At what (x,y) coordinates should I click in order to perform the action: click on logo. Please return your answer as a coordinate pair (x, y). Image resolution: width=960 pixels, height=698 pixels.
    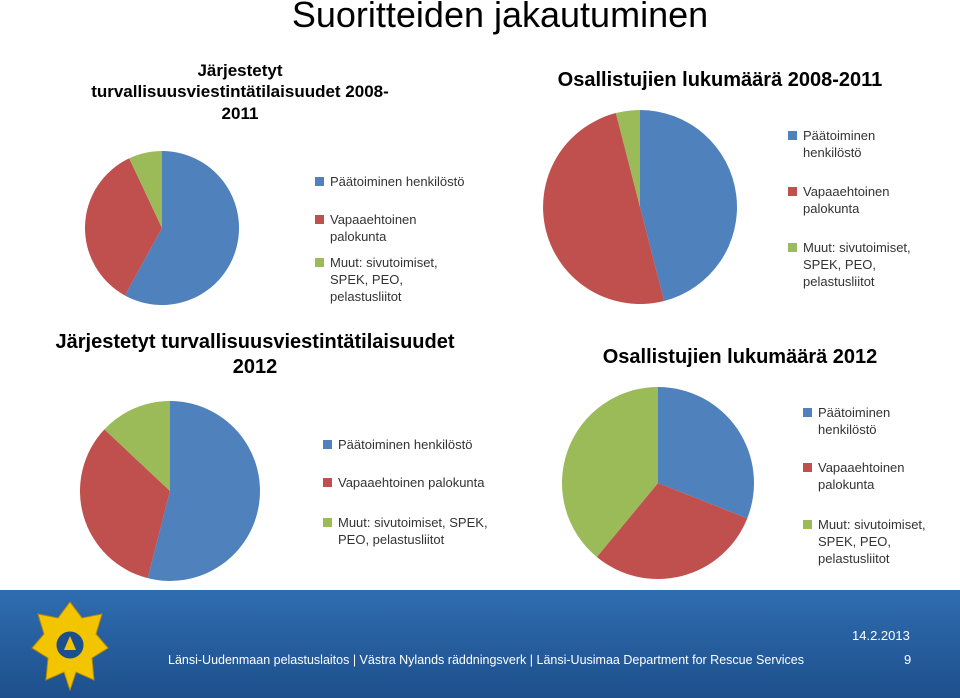
    Looking at the image, I should click on (70, 646).